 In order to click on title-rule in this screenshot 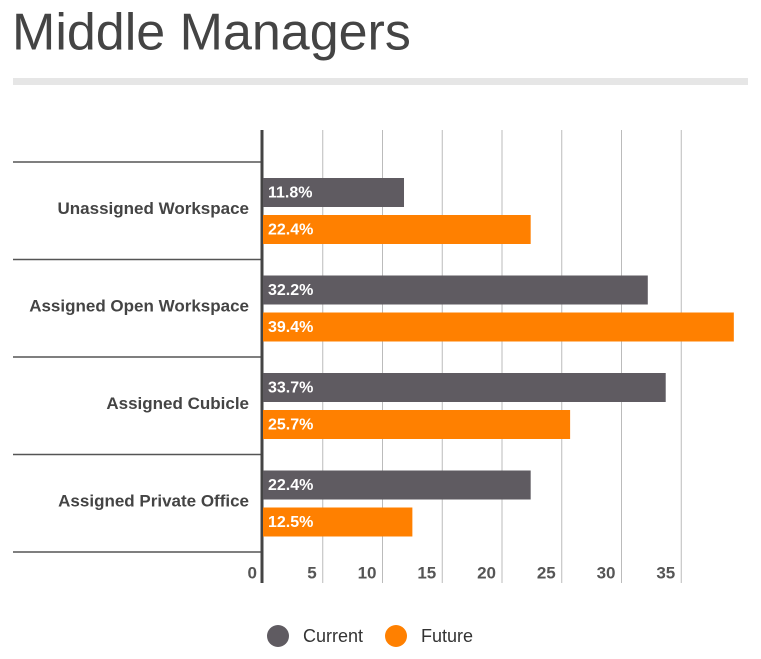, I will do `click(380, 81)`.